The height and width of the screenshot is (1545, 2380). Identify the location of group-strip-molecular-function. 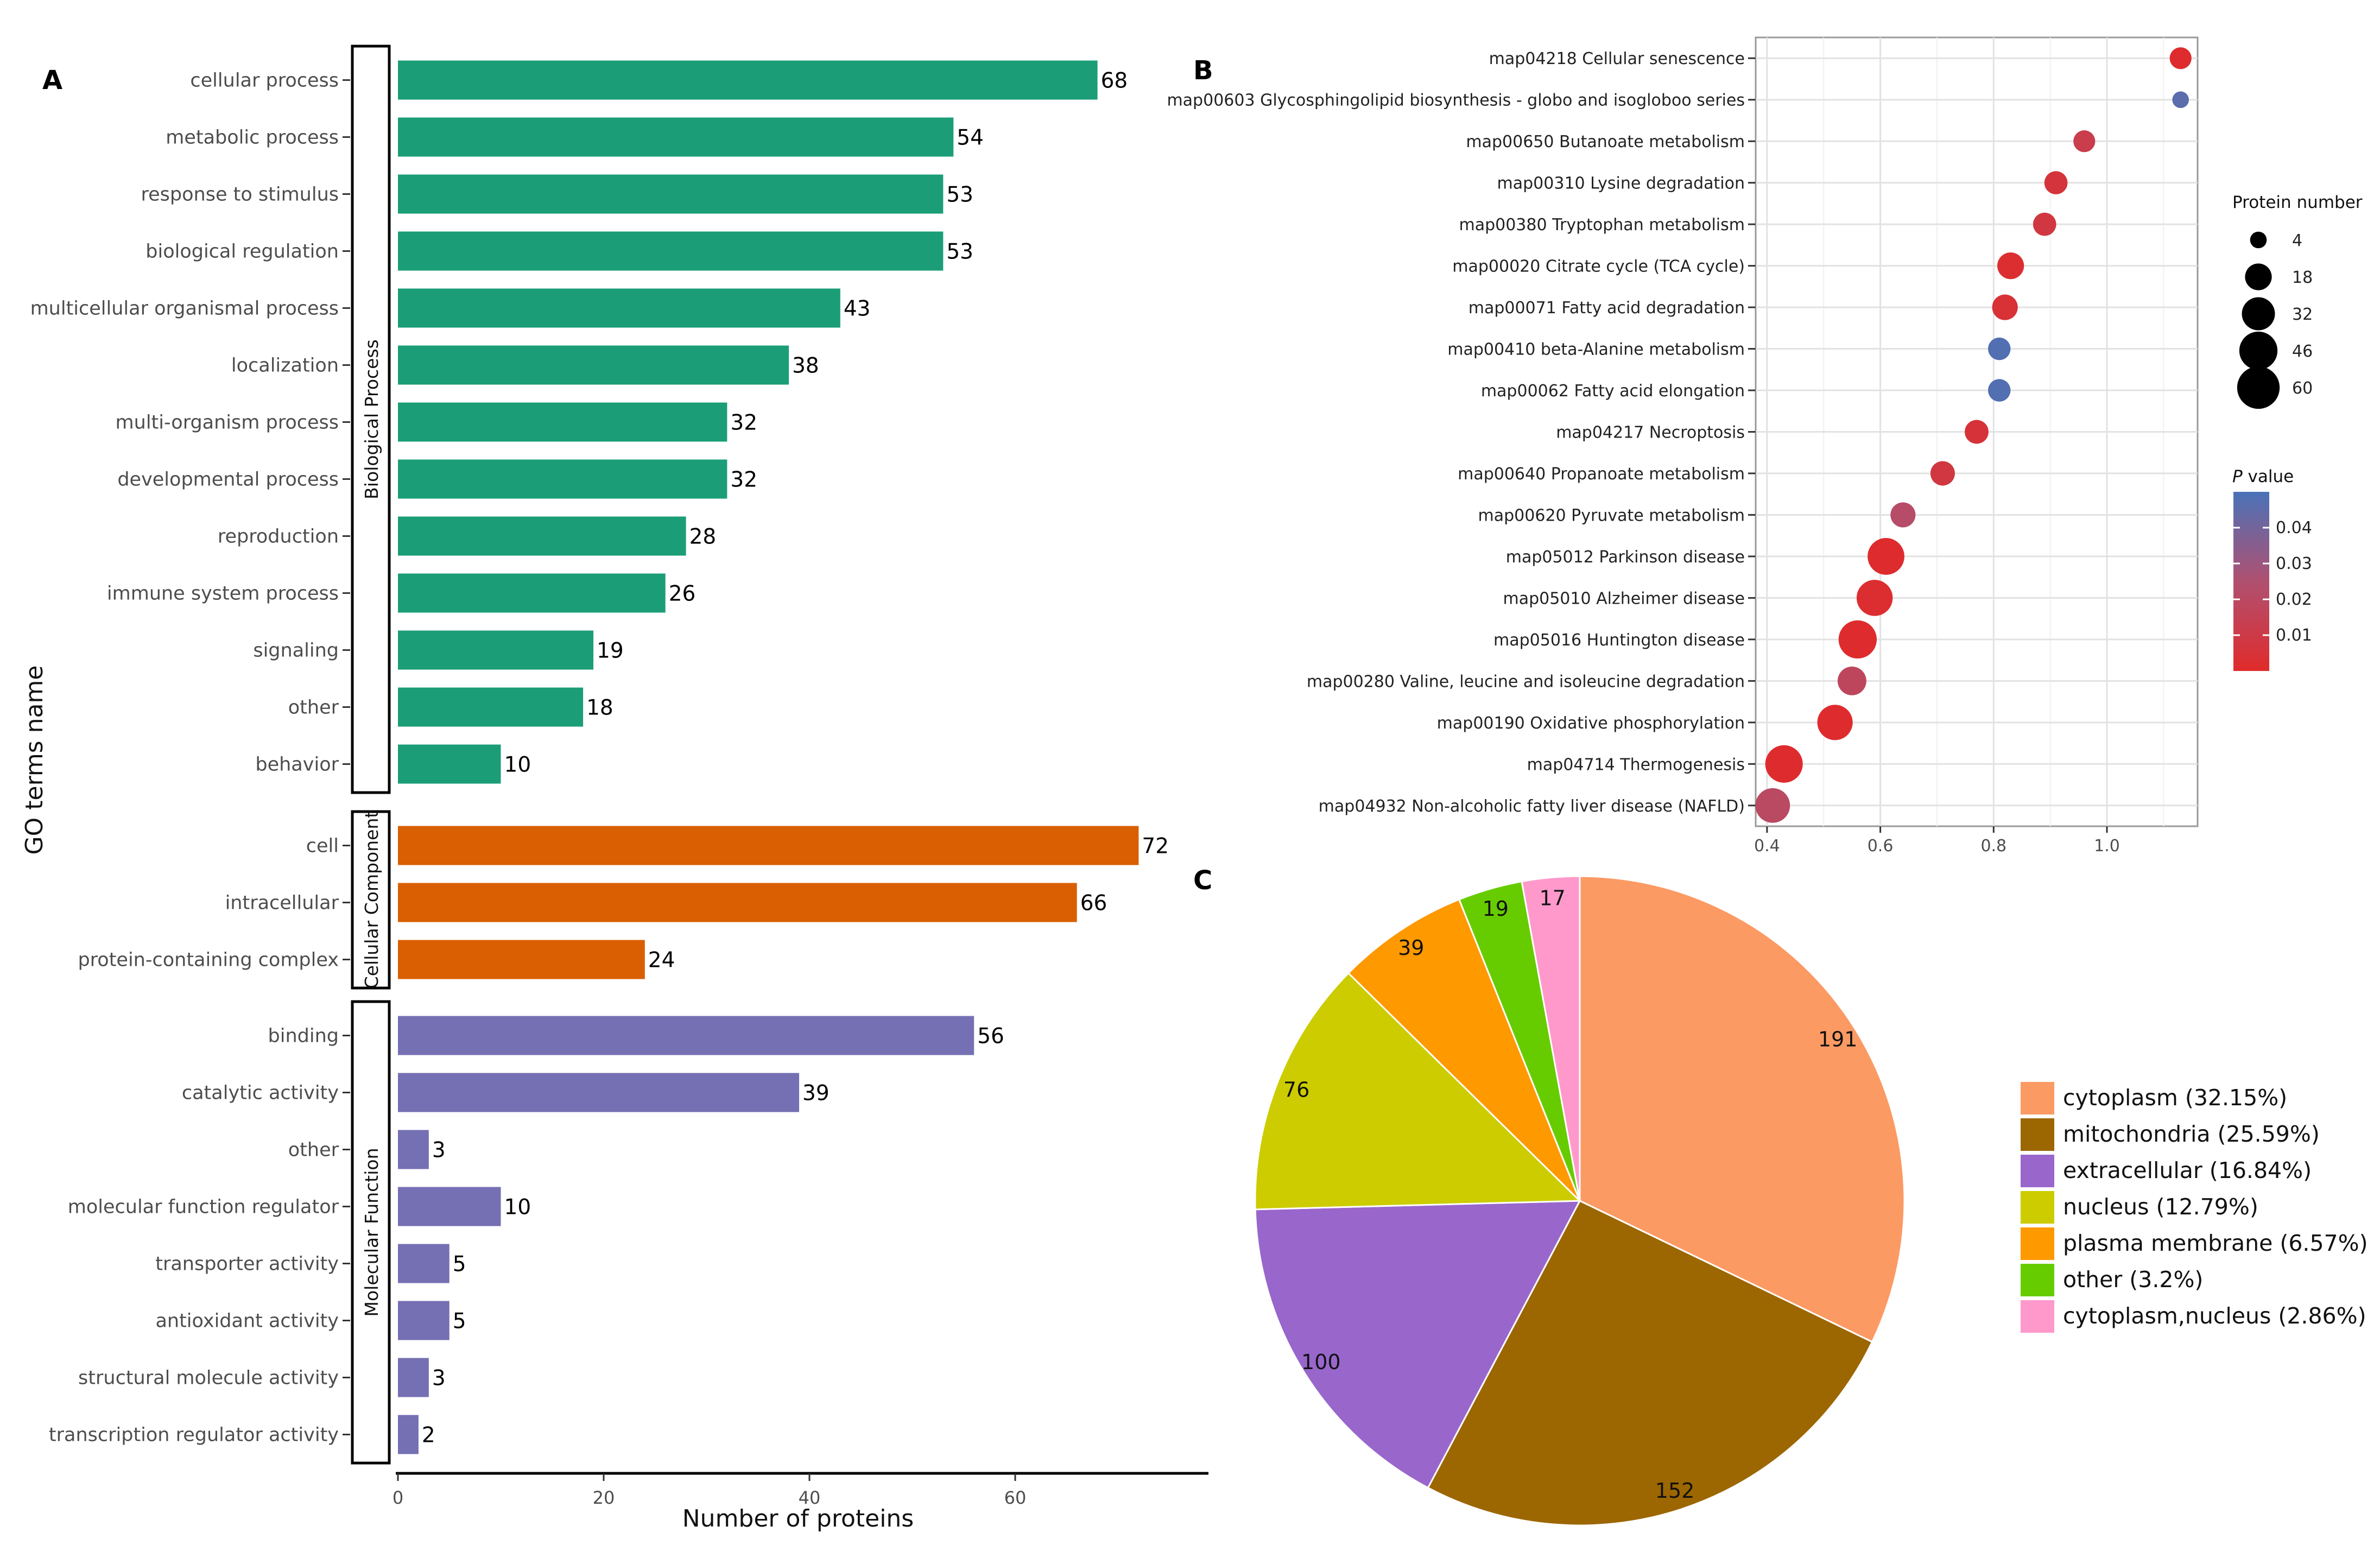
(371, 1232).